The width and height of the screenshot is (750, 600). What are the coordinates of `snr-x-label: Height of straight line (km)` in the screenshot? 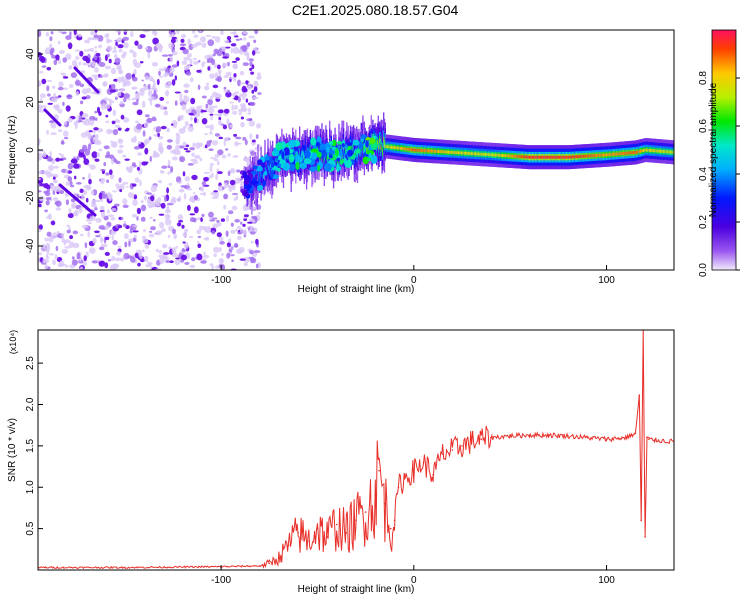 It's located at (356, 589).